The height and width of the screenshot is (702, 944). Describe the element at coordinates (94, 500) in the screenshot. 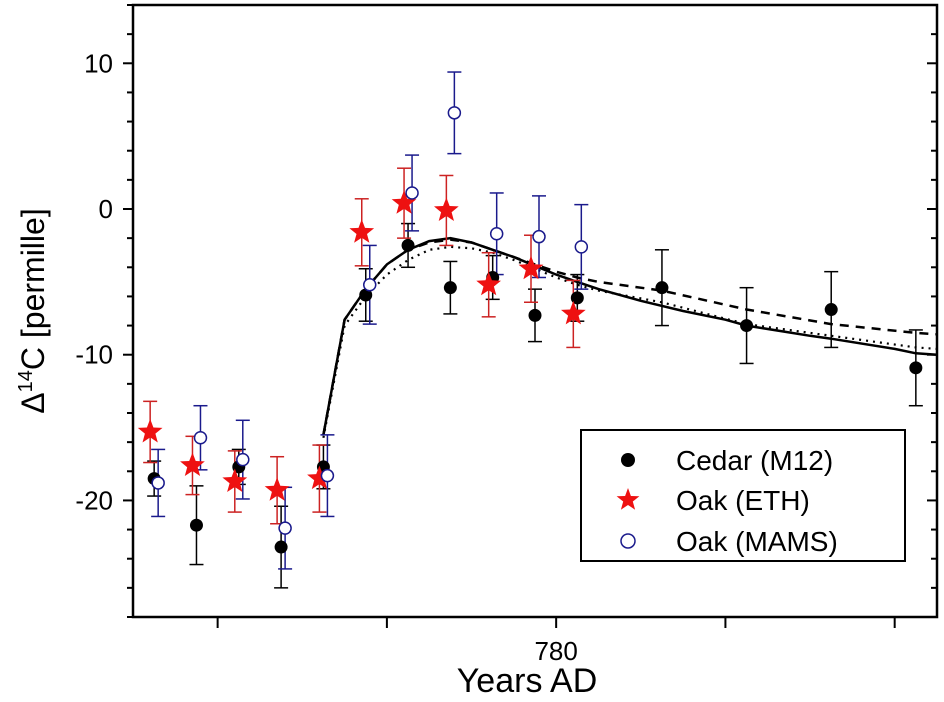

I see `y-tick-label: -20` at that location.